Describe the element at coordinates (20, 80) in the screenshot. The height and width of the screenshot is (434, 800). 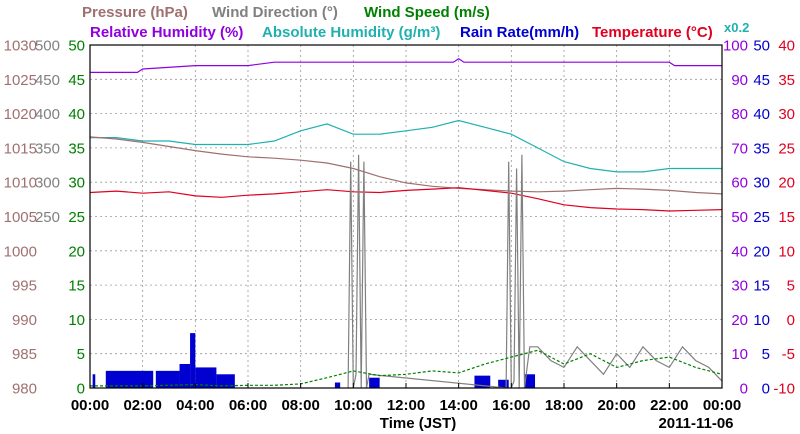
I see `pressure-tick-label: 1025` at that location.